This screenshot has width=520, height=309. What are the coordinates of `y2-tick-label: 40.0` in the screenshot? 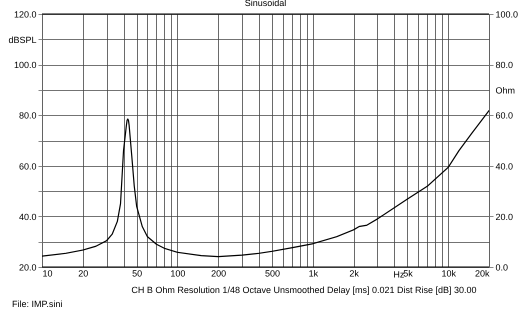 It's located at (505, 166).